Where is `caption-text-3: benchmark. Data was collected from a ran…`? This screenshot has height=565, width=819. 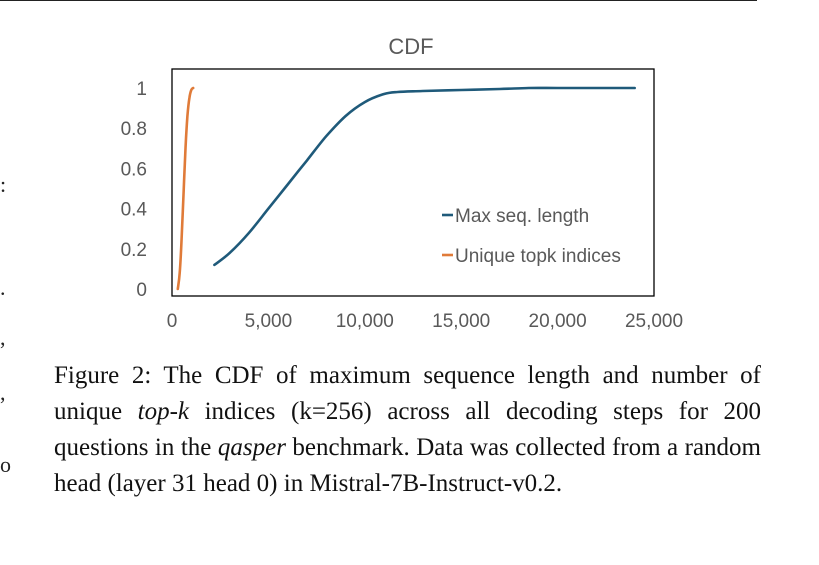 caption-text-3: benchmark. Data was collected from a ran… is located at coordinates (407, 465).